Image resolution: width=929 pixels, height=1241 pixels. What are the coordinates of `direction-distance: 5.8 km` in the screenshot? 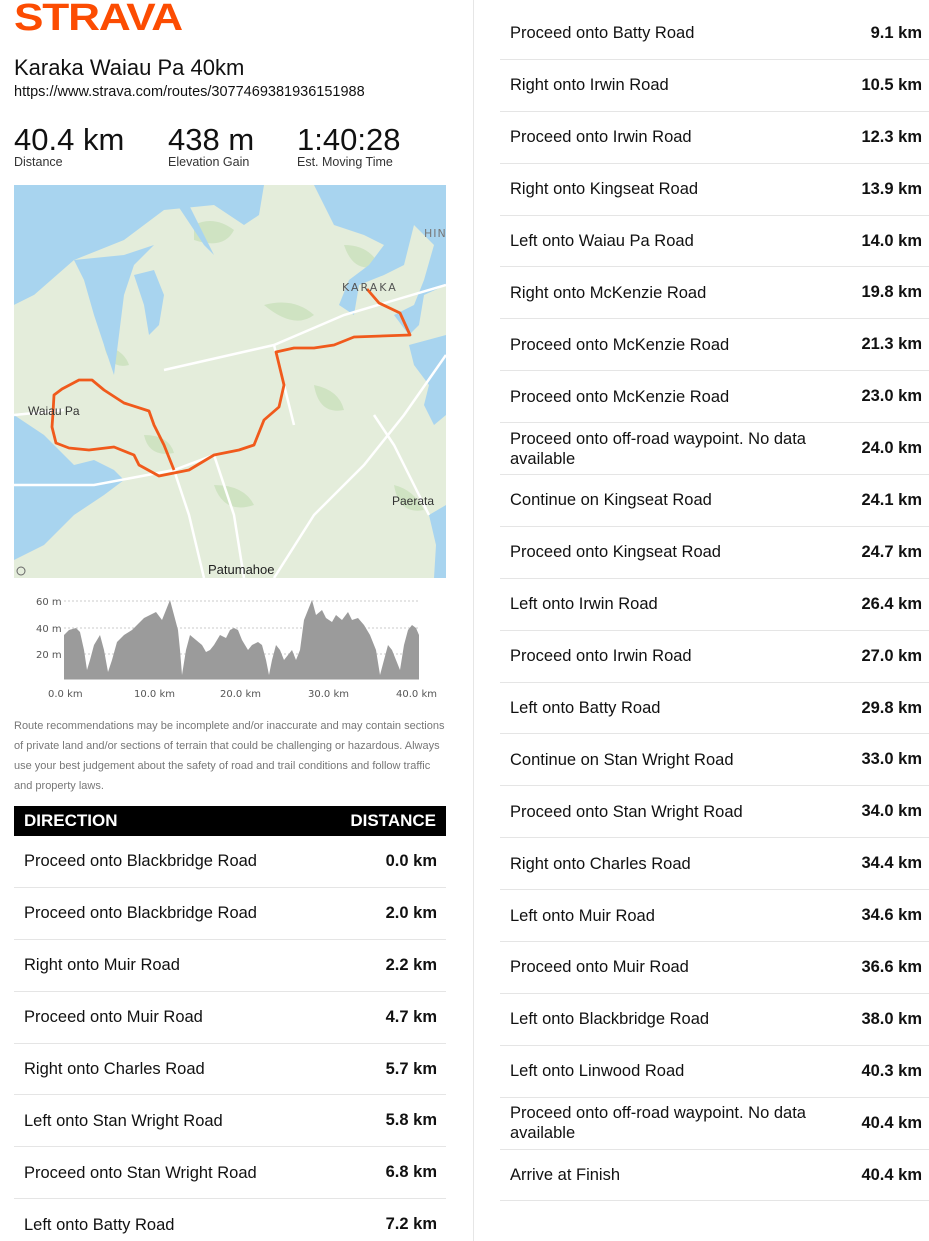 It's located at (411, 1120).